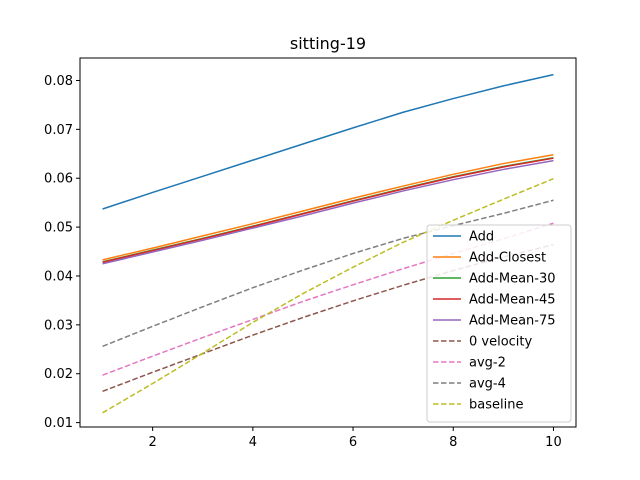  Describe the element at coordinates (512, 321) in the screenshot. I see `legend-label: Add-Mean-75` at that location.